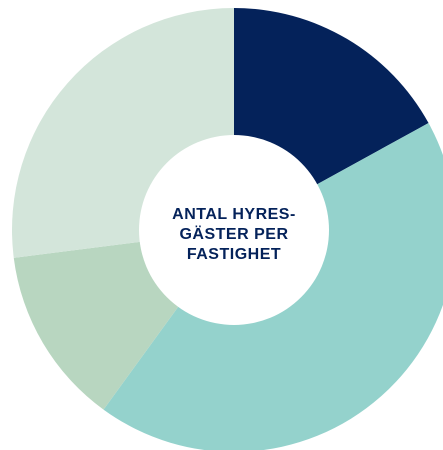 The image size is (443, 450). Describe the element at coordinates (234, 254) in the screenshot. I see `center-label-line-3: FASTIGHET` at that location.